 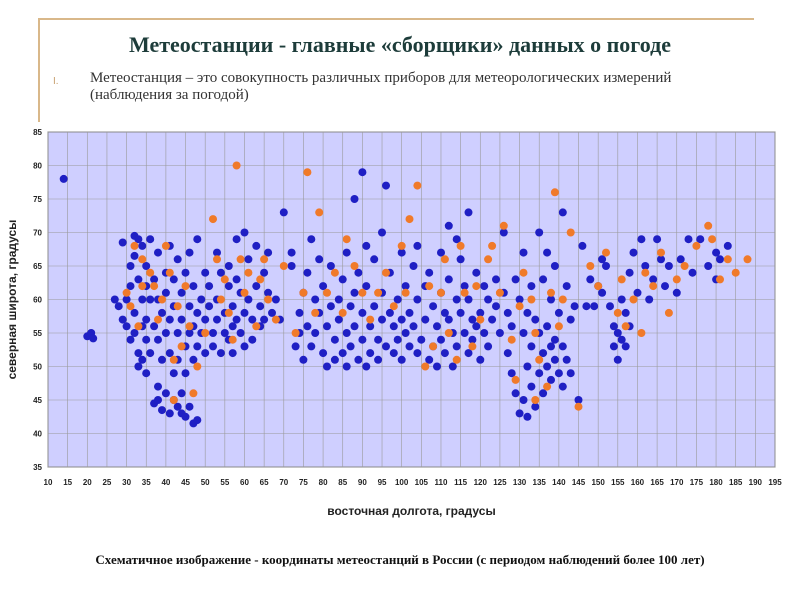 I want to click on y-tick-label: 85, so click(x=37, y=132).